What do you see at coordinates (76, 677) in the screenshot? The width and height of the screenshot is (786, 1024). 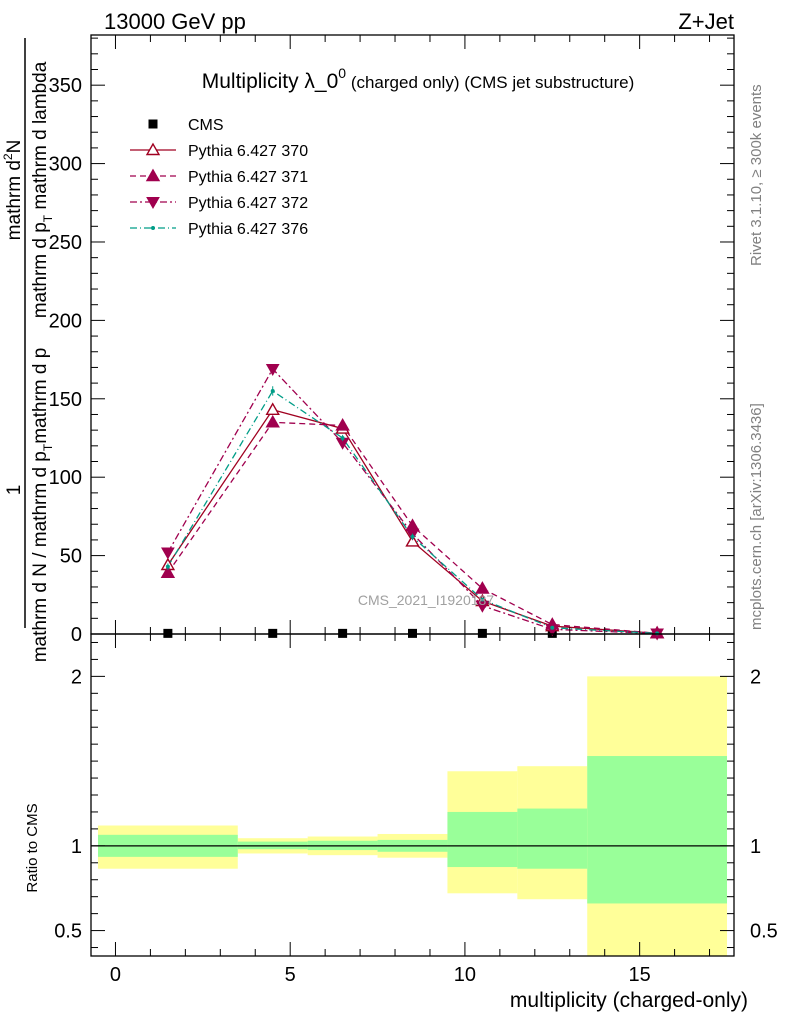 I see `lower-ytick-label-left-2: 2` at bounding box center [76, 677].